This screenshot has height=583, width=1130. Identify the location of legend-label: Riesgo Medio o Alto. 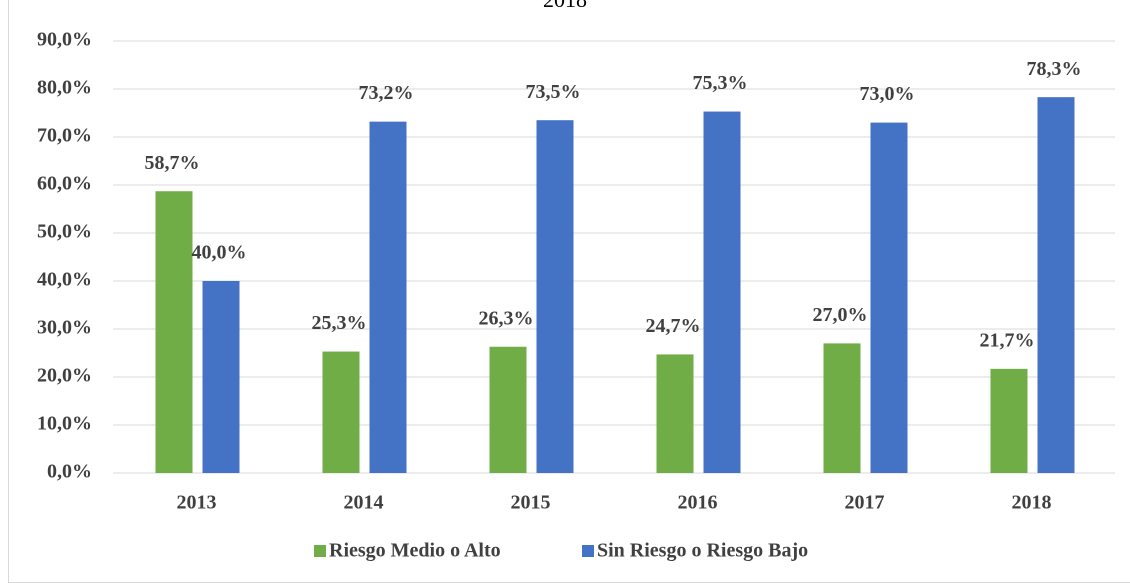
(415, 551).